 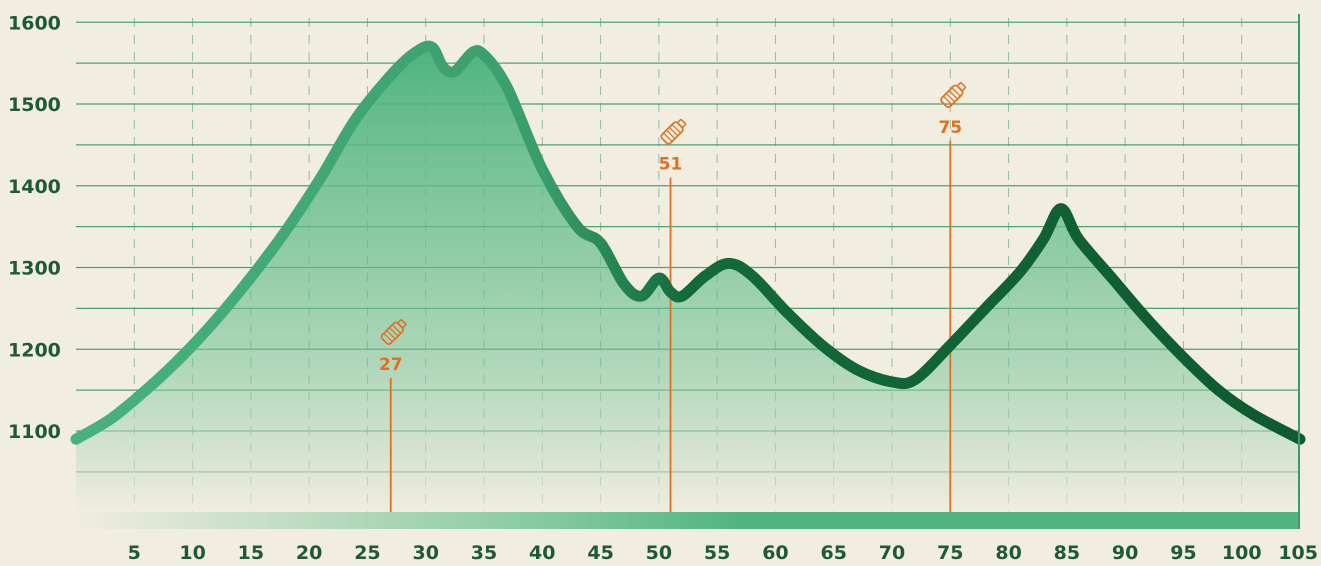 I want to click on x-tick-label: 95, so click(x=1183, y=553).